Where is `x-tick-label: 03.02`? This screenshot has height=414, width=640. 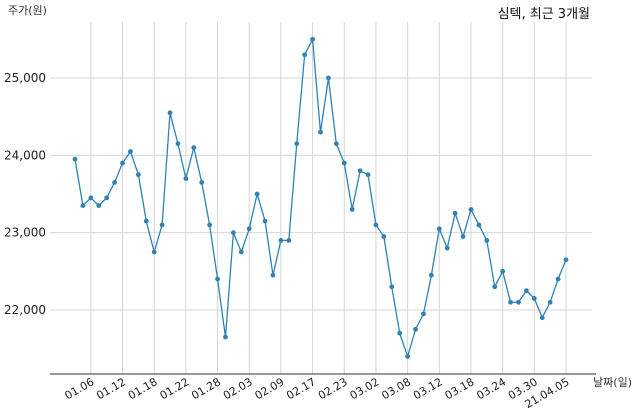
x-tick-label: 03.02 is located at coordinates (365, 388).